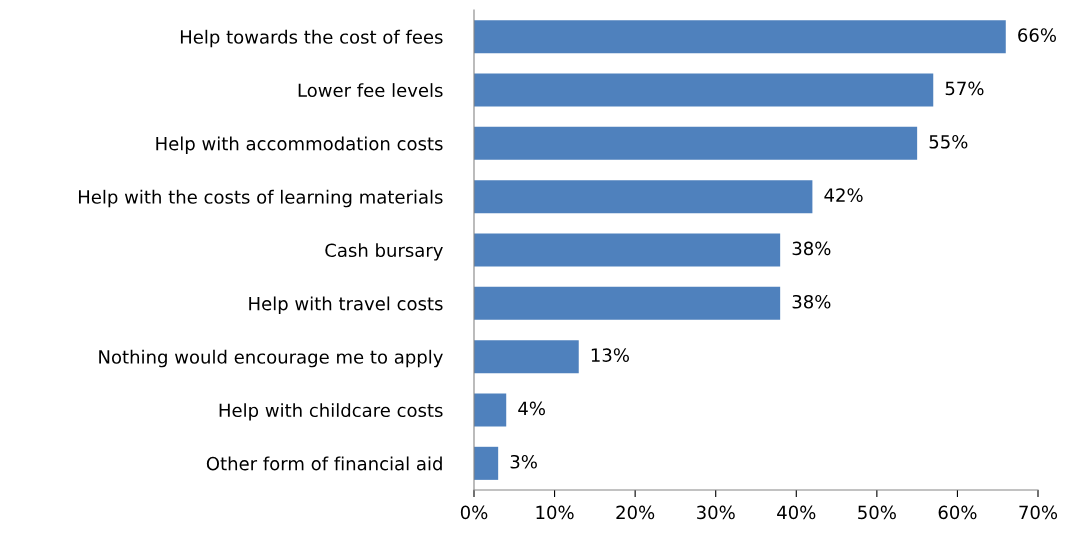 The height and width of the screenshot is (547, 1070). I want to click on y-tick-label: Help with childcare costs, so click(331, 412).